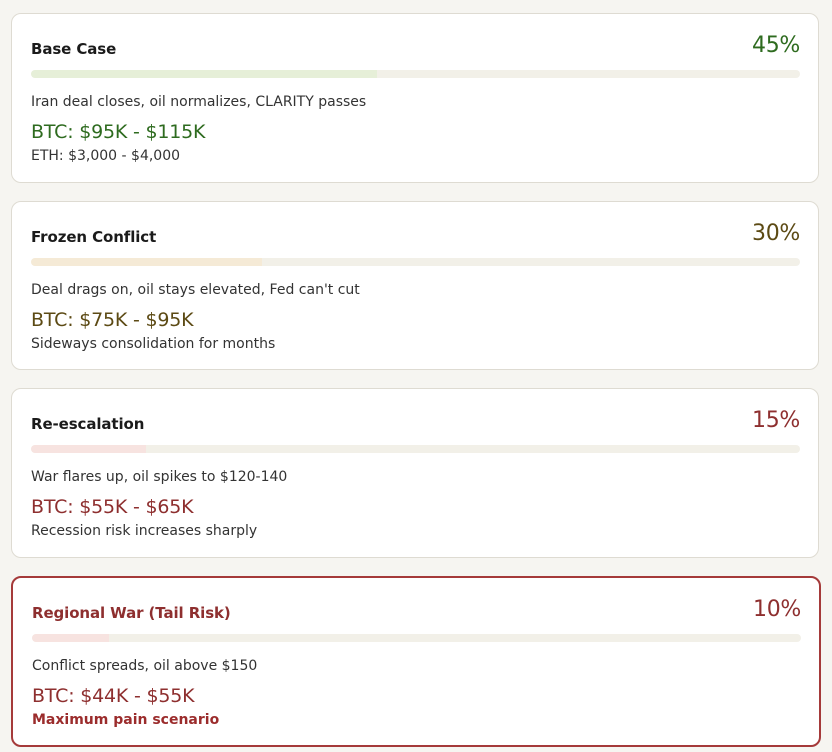 This screenshot has width=832, height=752. What do you see at coordinates (113, 696) in the screenshot?
I see `btc-price-range: BTC: $44K - $55K` at bounding box center [113, 696].